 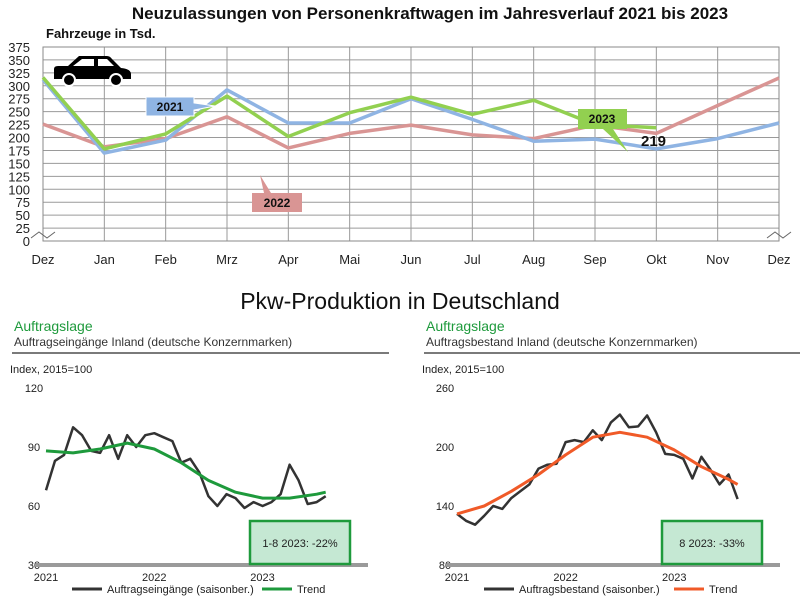 I want to click on legend-label-actual: Auftragsbestand (saisonber.), so click(x=589, y=590).